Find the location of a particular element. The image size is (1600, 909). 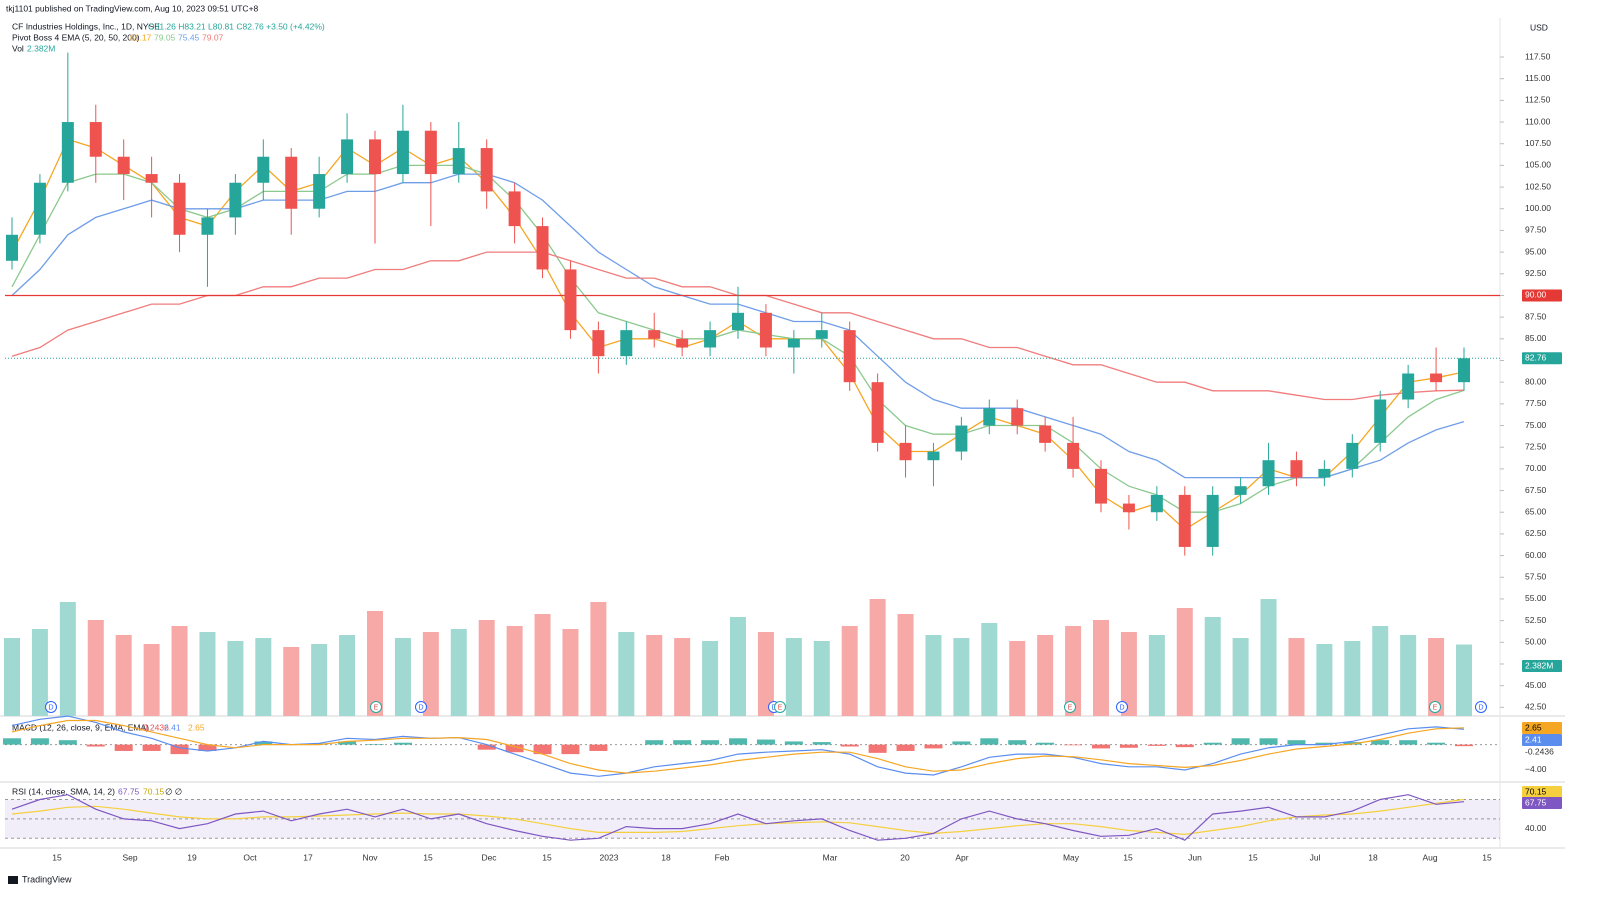

ema-legend-value: 79.07 is located at coordinates (213, 37).